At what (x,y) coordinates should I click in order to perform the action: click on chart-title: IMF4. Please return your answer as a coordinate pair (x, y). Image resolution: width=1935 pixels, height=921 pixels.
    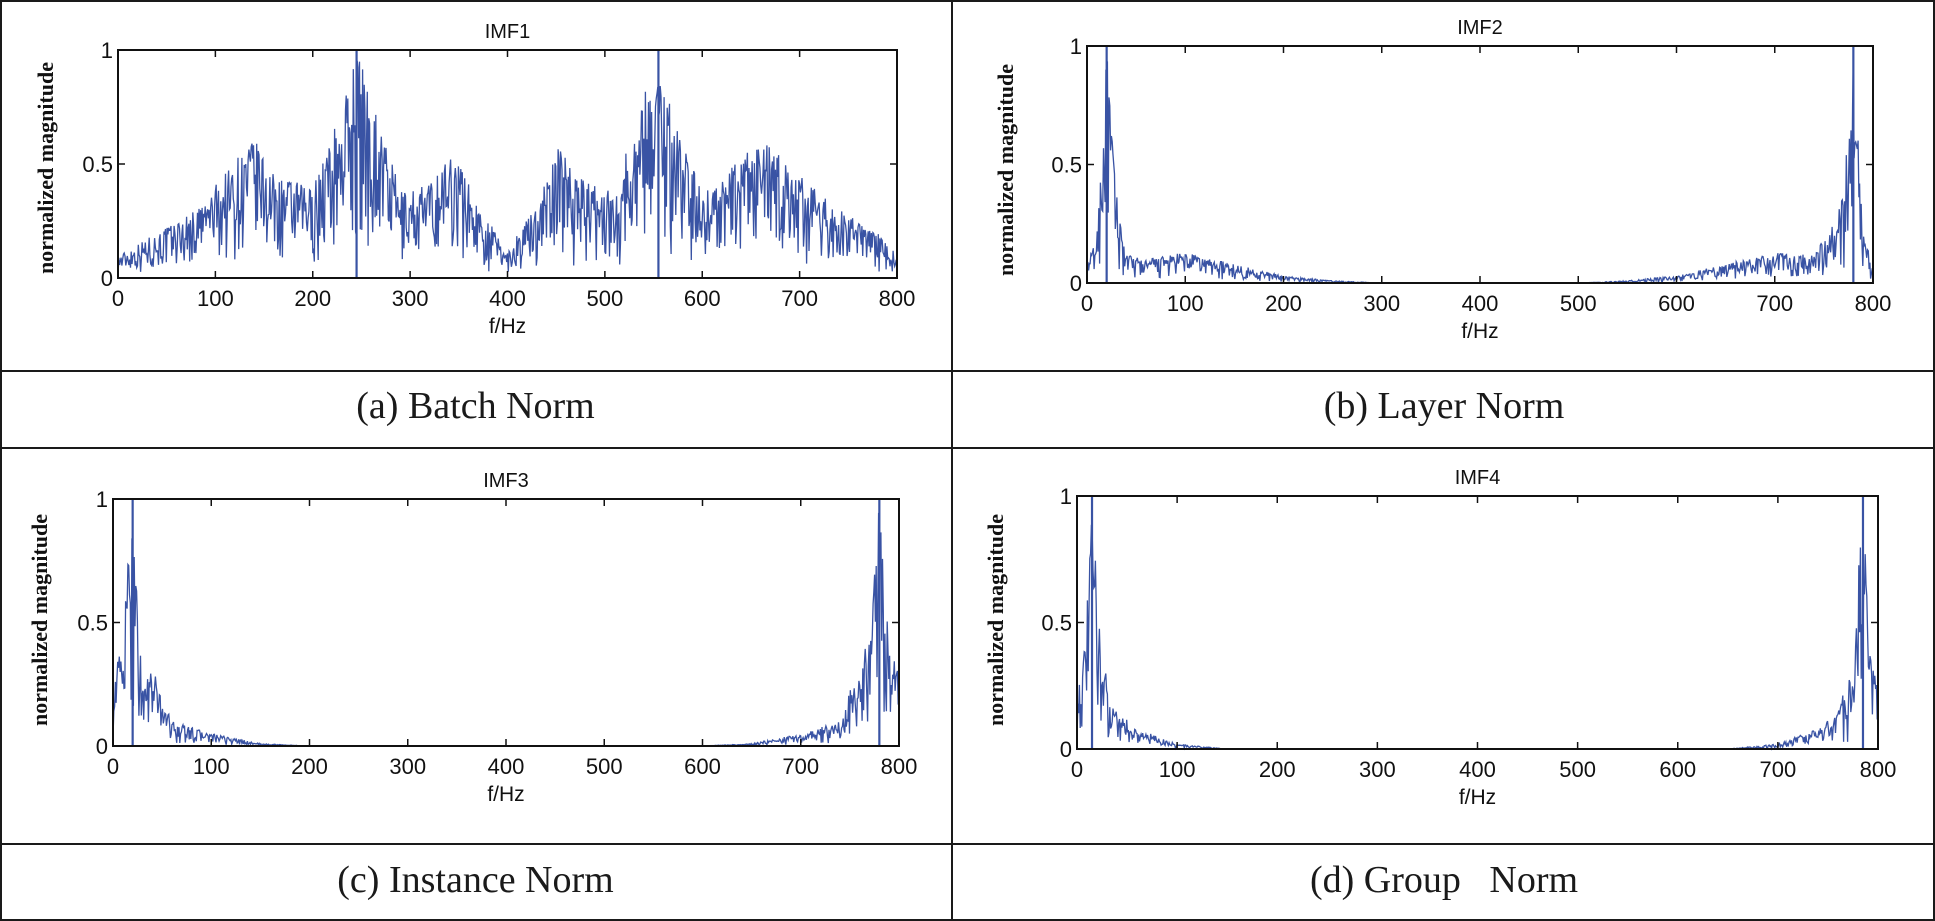
    Looking at the image, I should click on (1478, 478).